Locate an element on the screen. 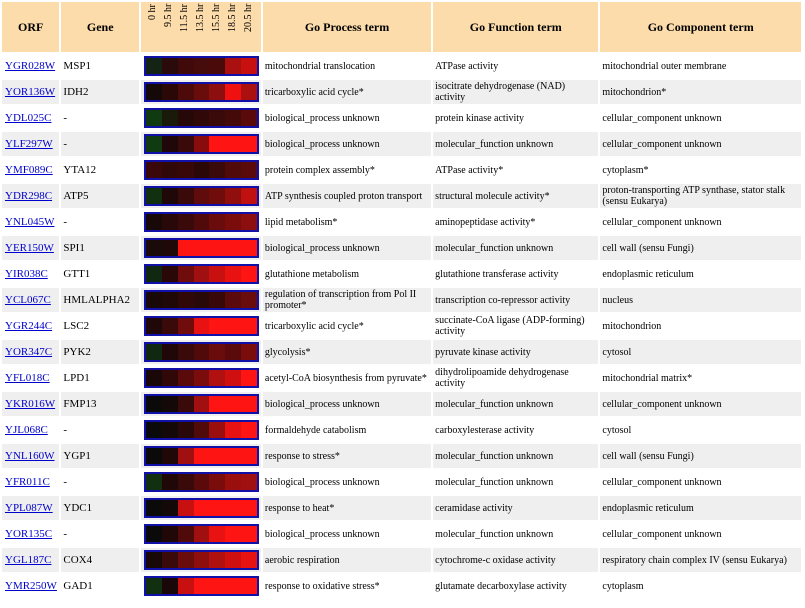 Image resolution: width=805 pixels, height=608 pixels. orf-link: YNL160W is located at coordinates (30, 455).